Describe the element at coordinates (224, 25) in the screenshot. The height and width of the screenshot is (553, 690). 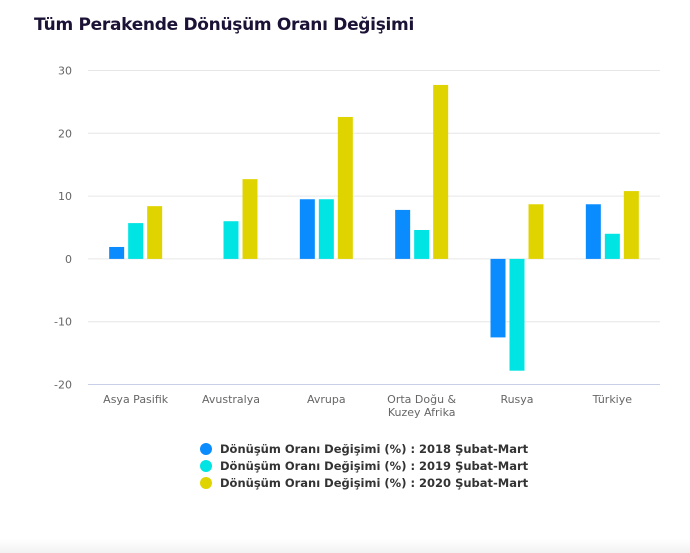
I see `chart-title: Tüm Perakende Dönüşüm Oranı Değişimi` at that location.